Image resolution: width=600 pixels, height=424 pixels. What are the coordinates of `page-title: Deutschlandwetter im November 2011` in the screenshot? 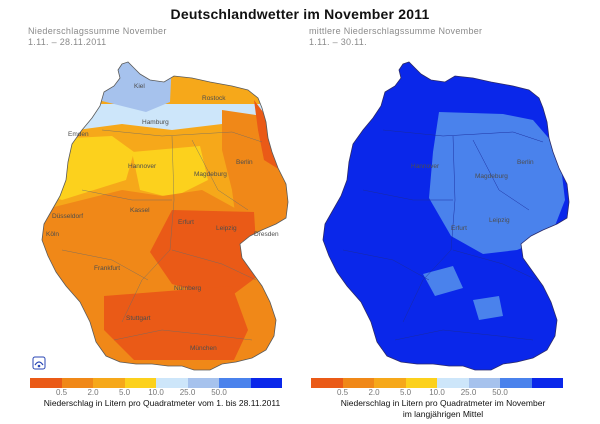 It's located at (300, 14).